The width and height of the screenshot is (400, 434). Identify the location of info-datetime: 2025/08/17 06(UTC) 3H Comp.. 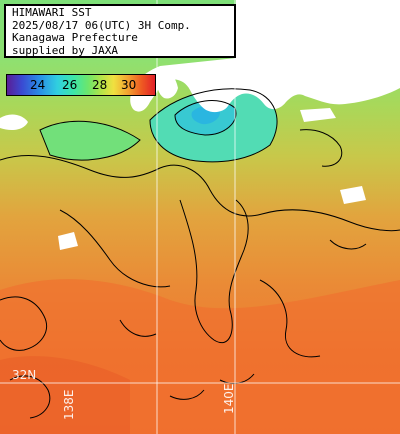
(101, 25).